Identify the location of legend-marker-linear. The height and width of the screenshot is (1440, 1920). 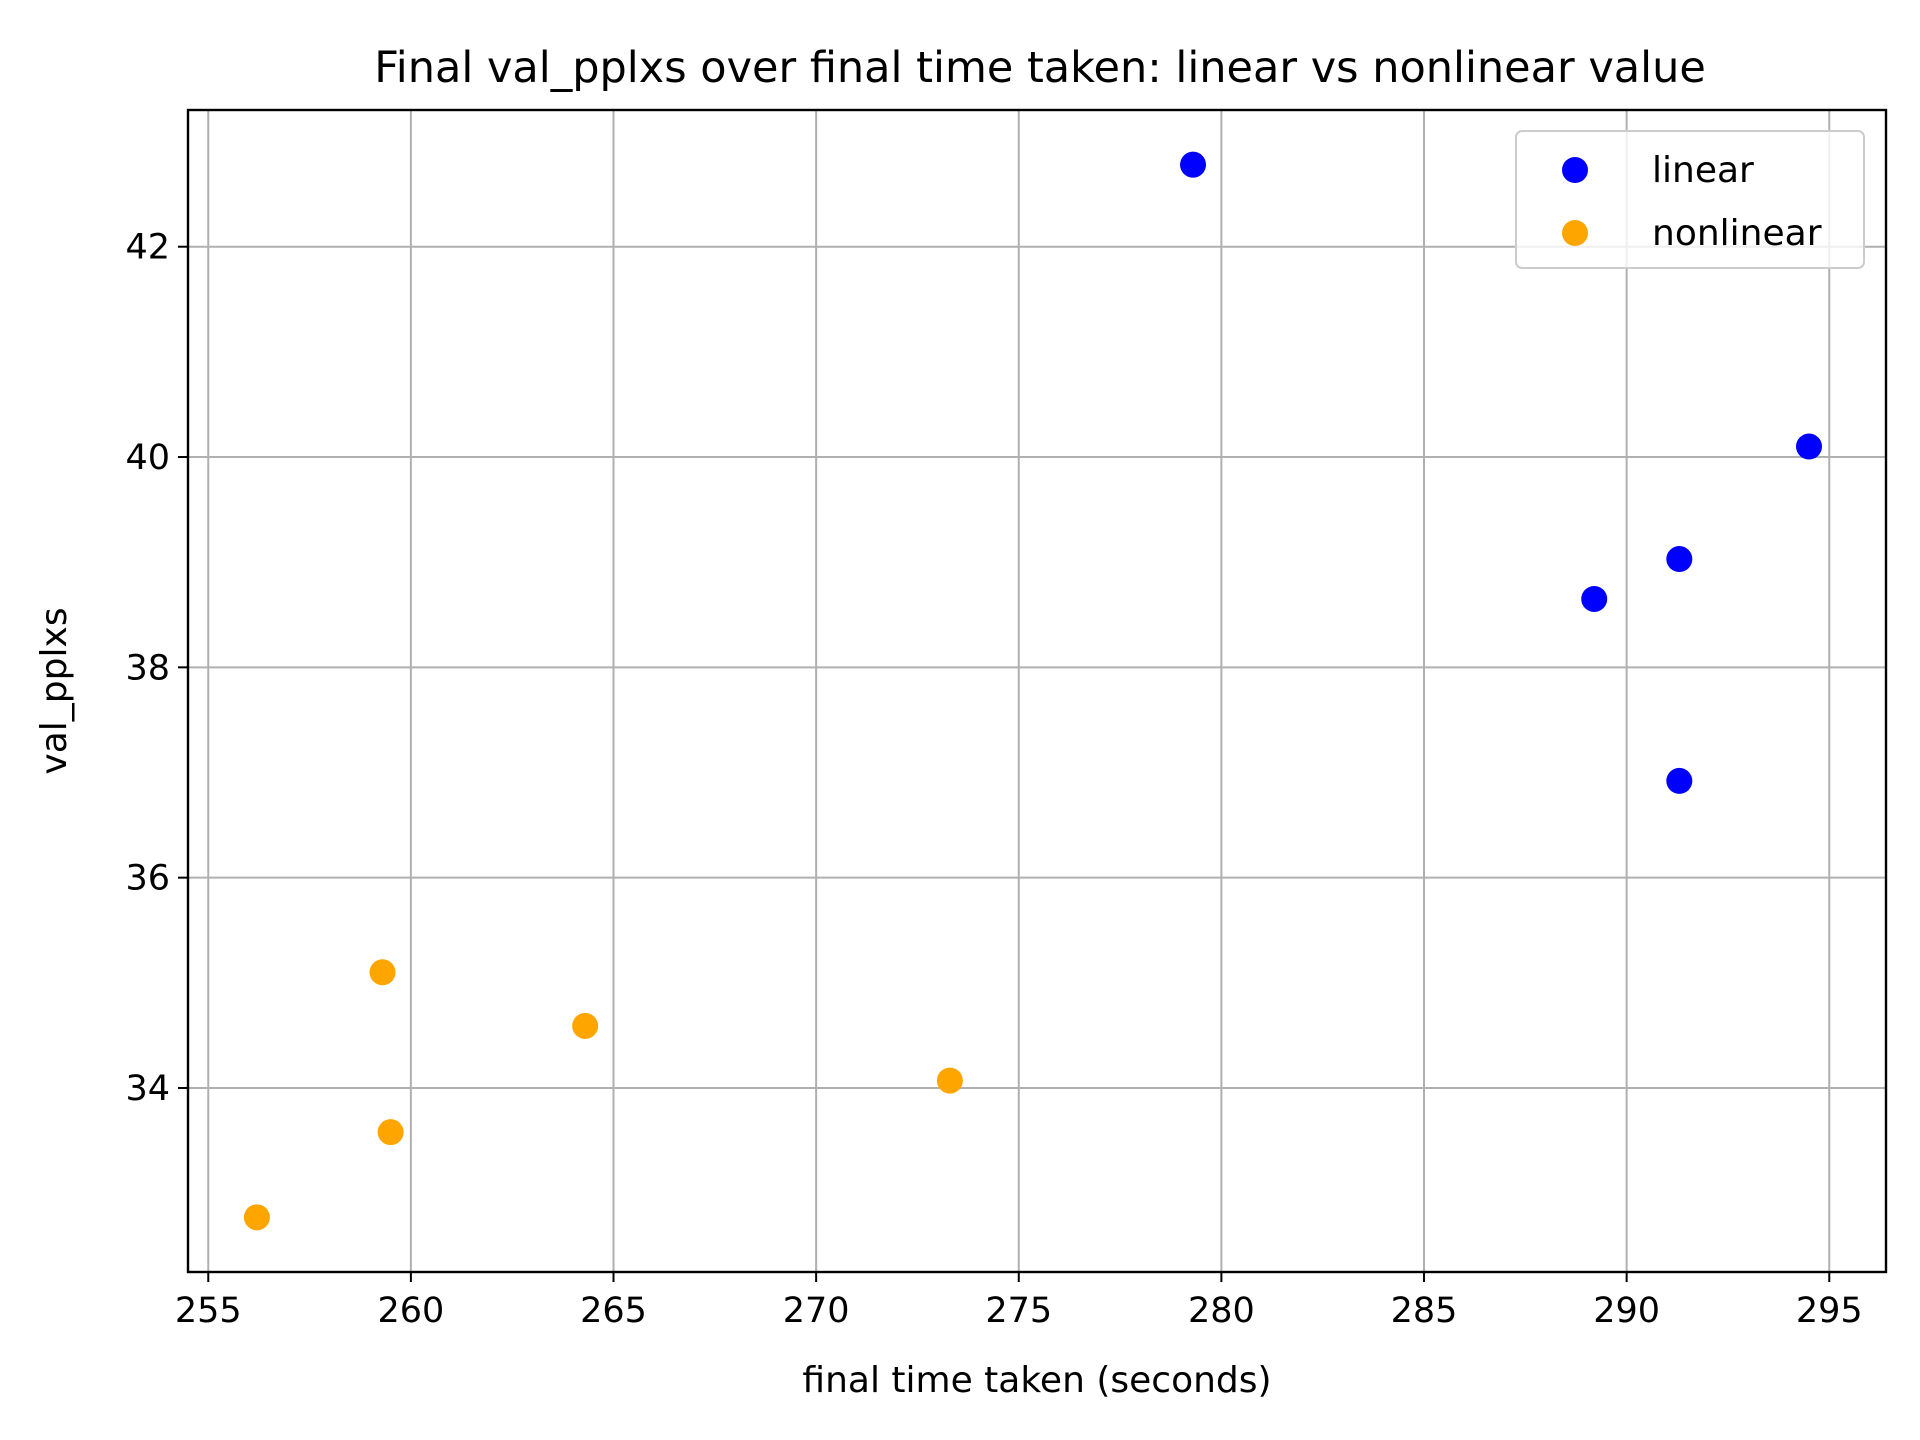
(1575, 170).